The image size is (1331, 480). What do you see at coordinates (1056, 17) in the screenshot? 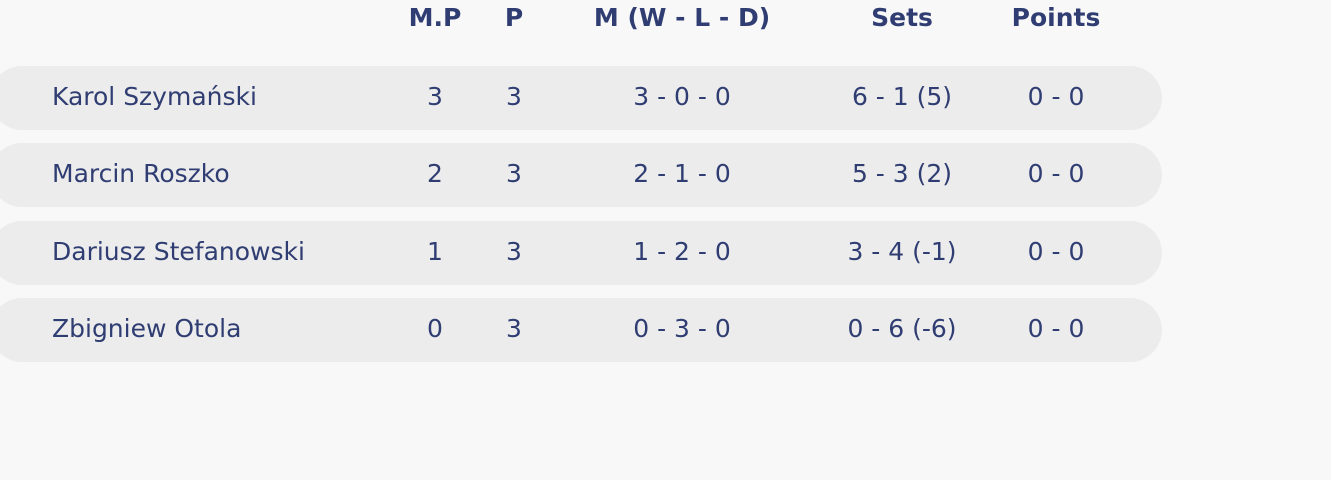
I see `header-points: Points` at bounding box center [1056, 17].